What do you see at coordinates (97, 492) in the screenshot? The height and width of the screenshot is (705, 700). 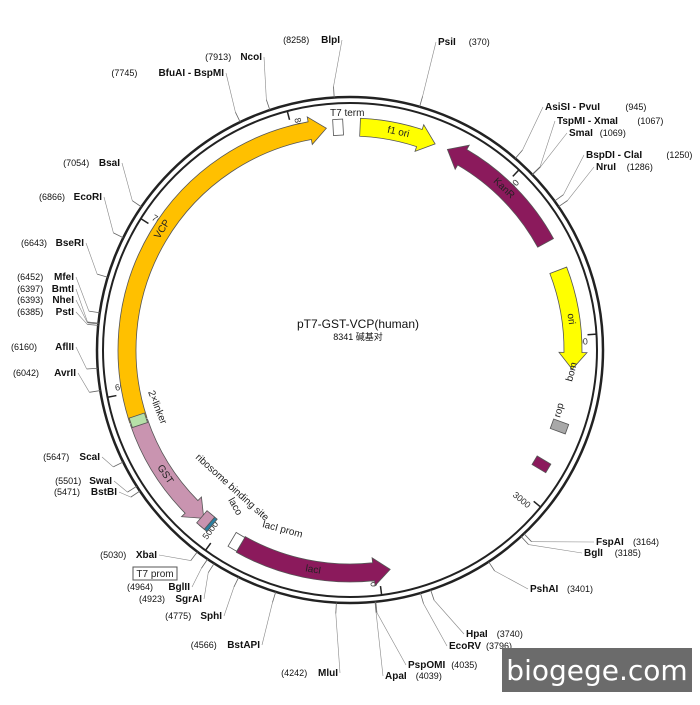 I see `site-bstbi: BstBI(5471)` at bounding box center [97, 492].